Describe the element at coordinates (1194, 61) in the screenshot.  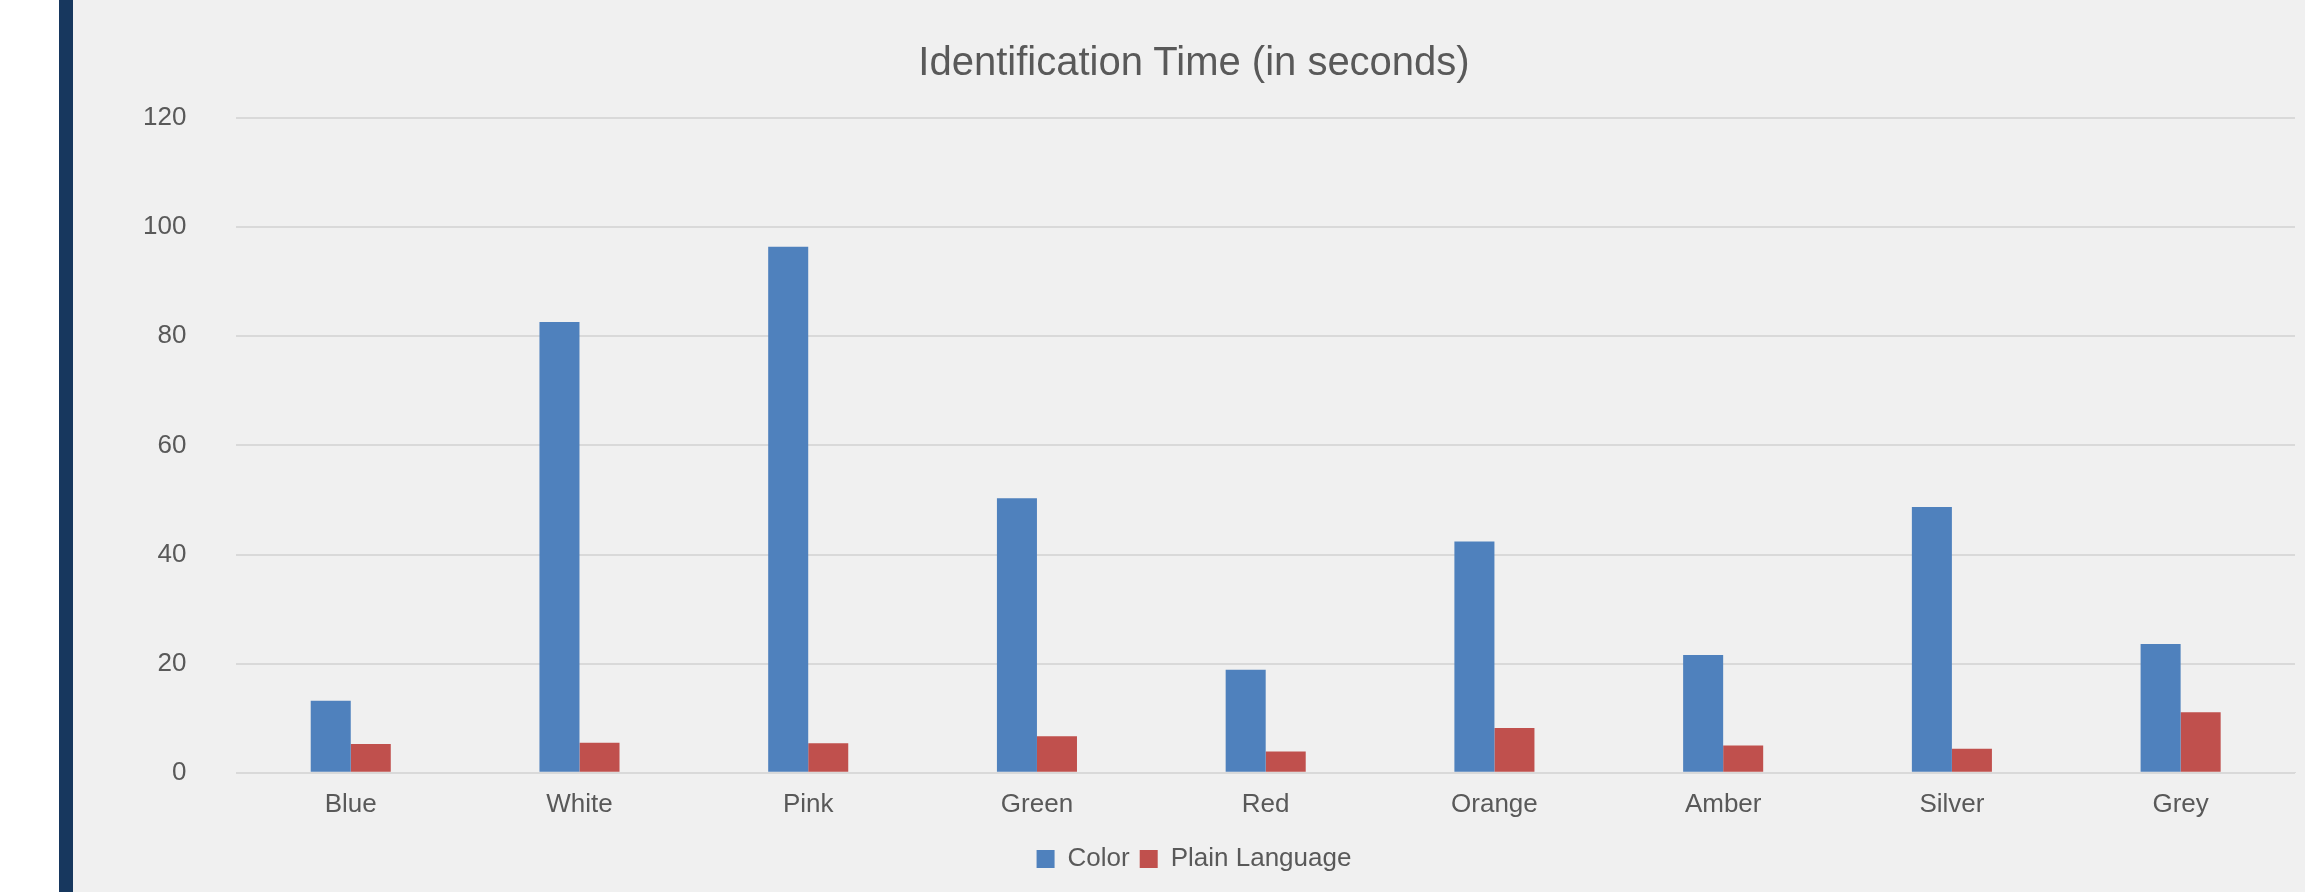
I see `chart-title: Identification Time (in seconds)` at that location.